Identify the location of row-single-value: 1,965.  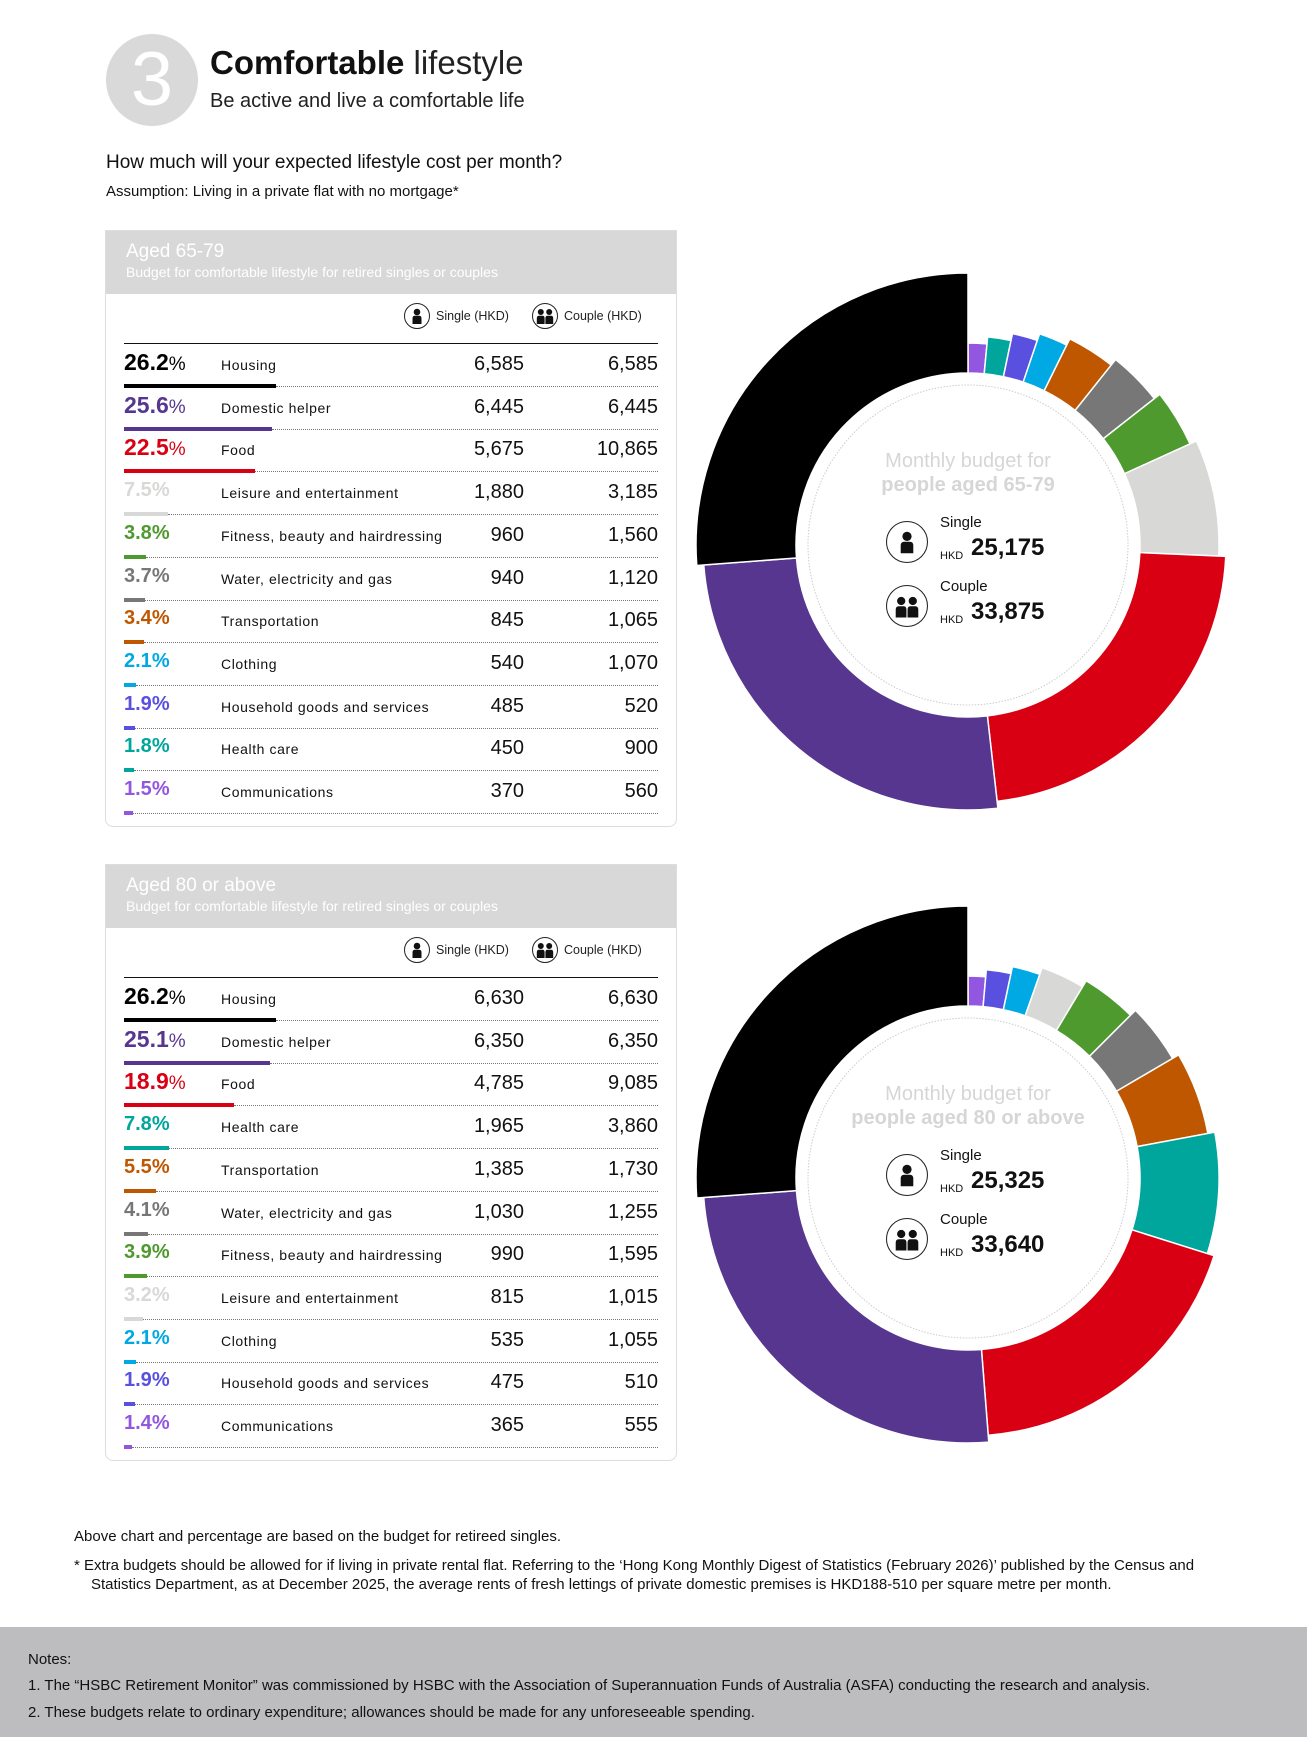
(498, 1126).